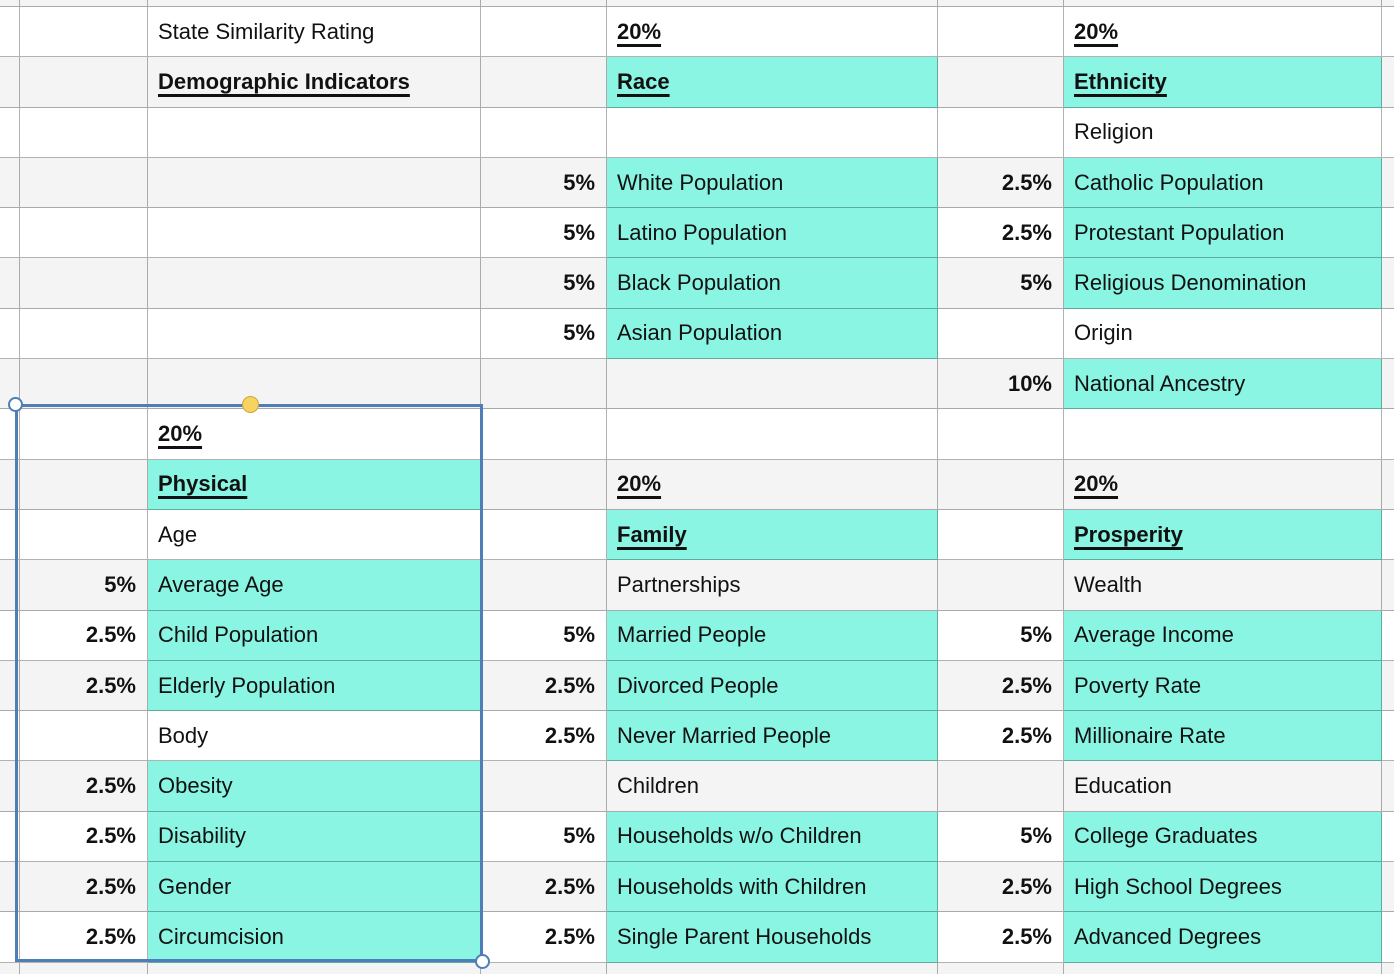 Image resolution: width=1394 pixels, height=974 pixels. I want to click on cell-G0, so click(1223, 3).